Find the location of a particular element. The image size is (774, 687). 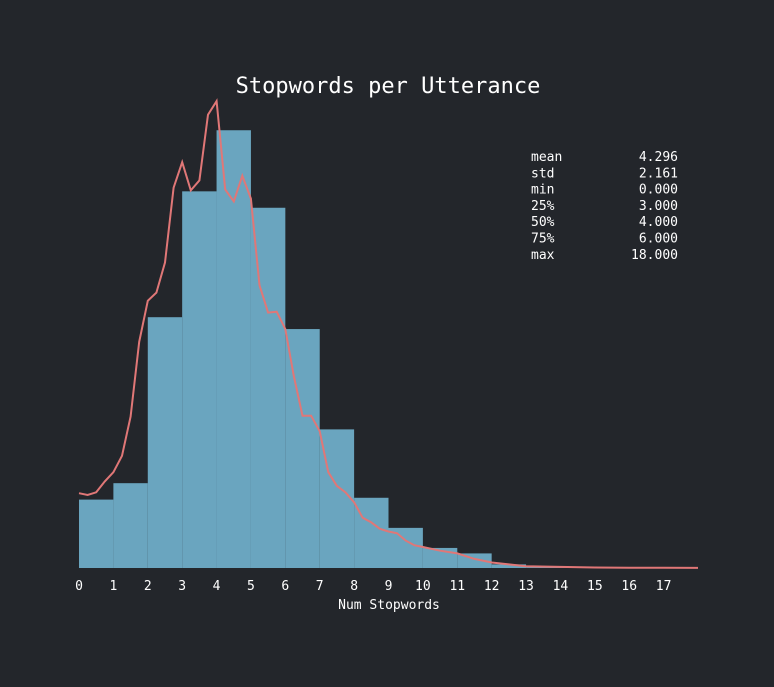

x-tick-label: 17 is located at coordinates (664, 586).